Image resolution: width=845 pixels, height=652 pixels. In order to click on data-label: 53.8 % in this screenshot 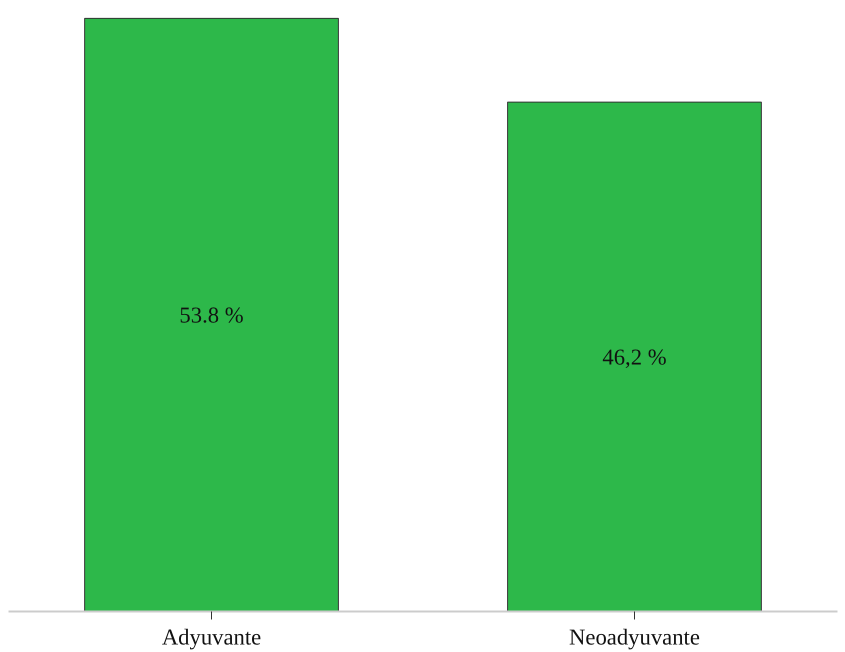, I will do `click(211, 315)`.